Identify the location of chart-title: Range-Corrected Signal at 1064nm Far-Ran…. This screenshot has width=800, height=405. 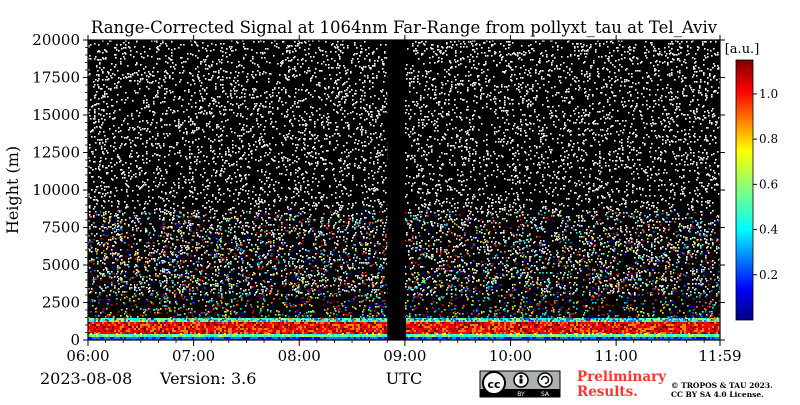
(404, 27).